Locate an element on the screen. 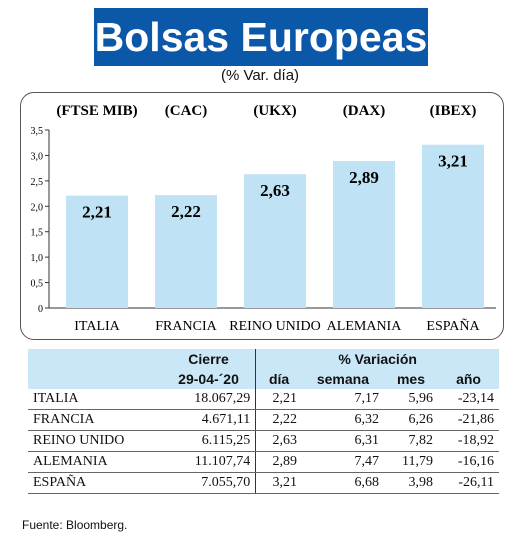  y-tick-label: 2,5 is located at coordinates (37, 182).